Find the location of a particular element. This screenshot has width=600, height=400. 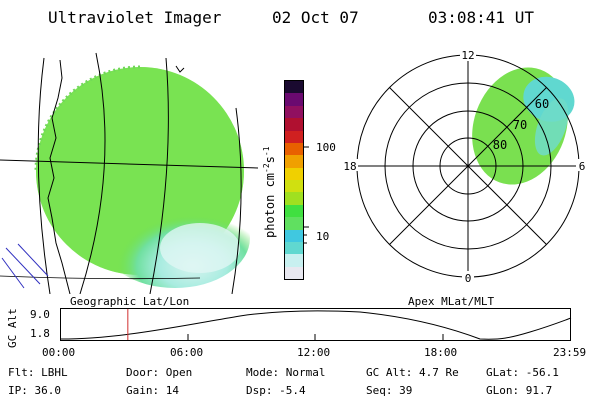

altitude-ylabel: GC Alt is located at coordinates (12, 328).